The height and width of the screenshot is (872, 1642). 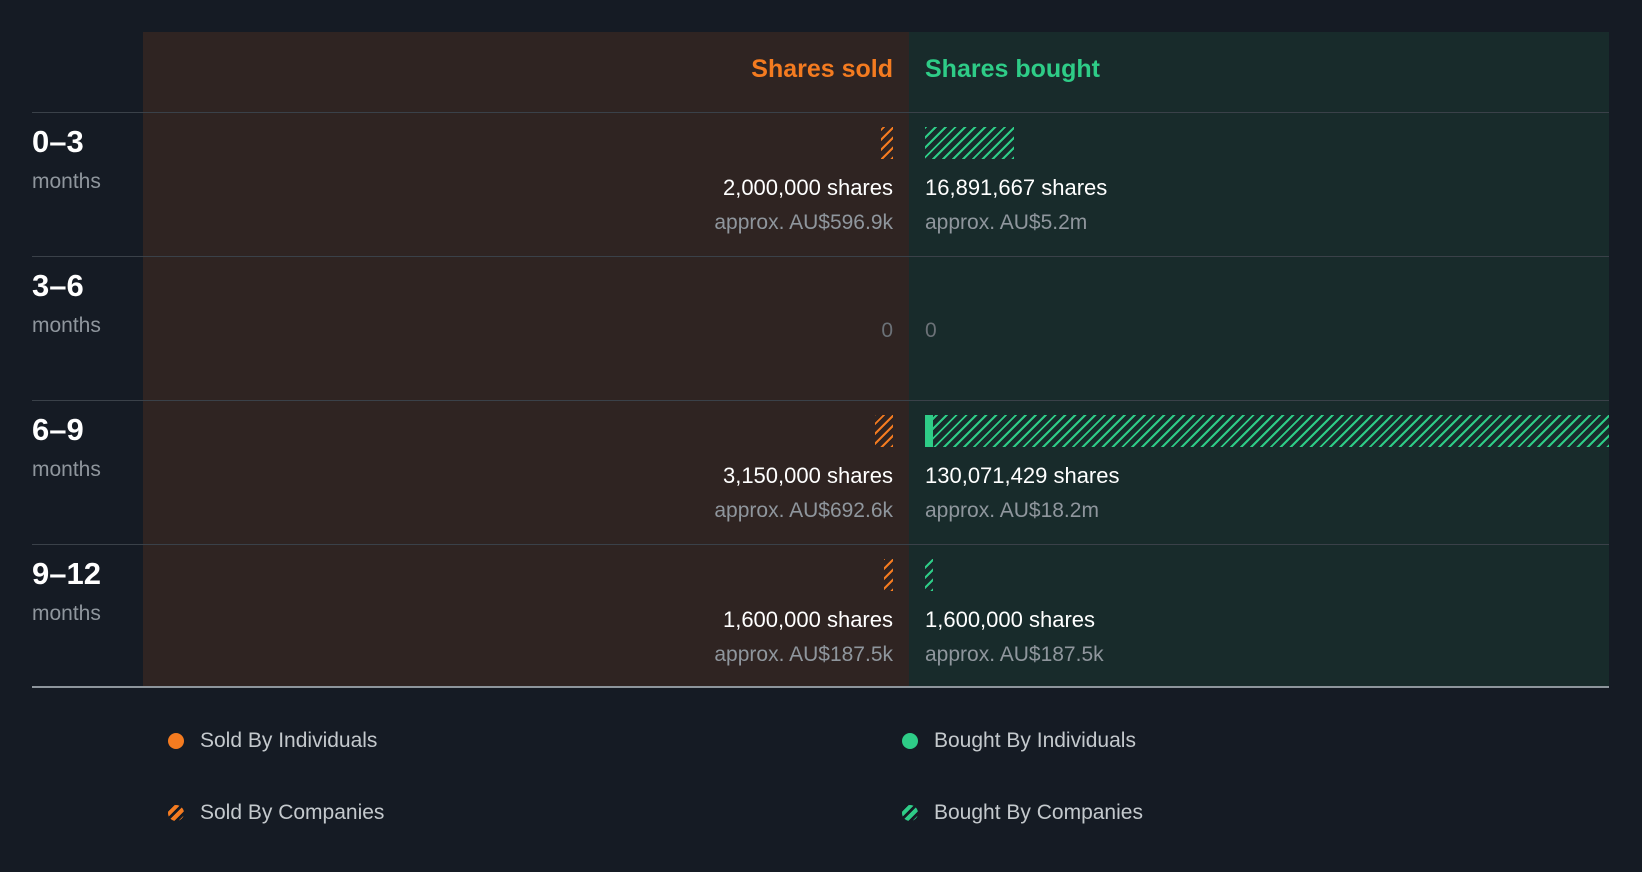 I want to click on bought-value-label: approx. AU$5.2m, so click(x=1006, y=222).